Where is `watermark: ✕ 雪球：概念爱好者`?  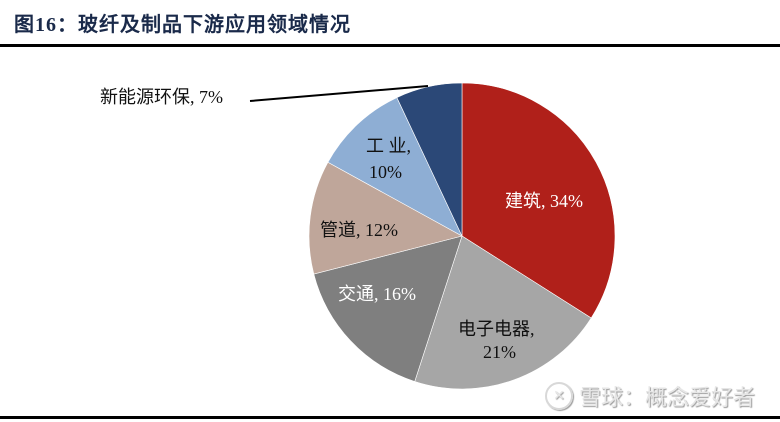
watermark: ✕ 雪球：概念爱好者 is located at coordinates (650, 396).